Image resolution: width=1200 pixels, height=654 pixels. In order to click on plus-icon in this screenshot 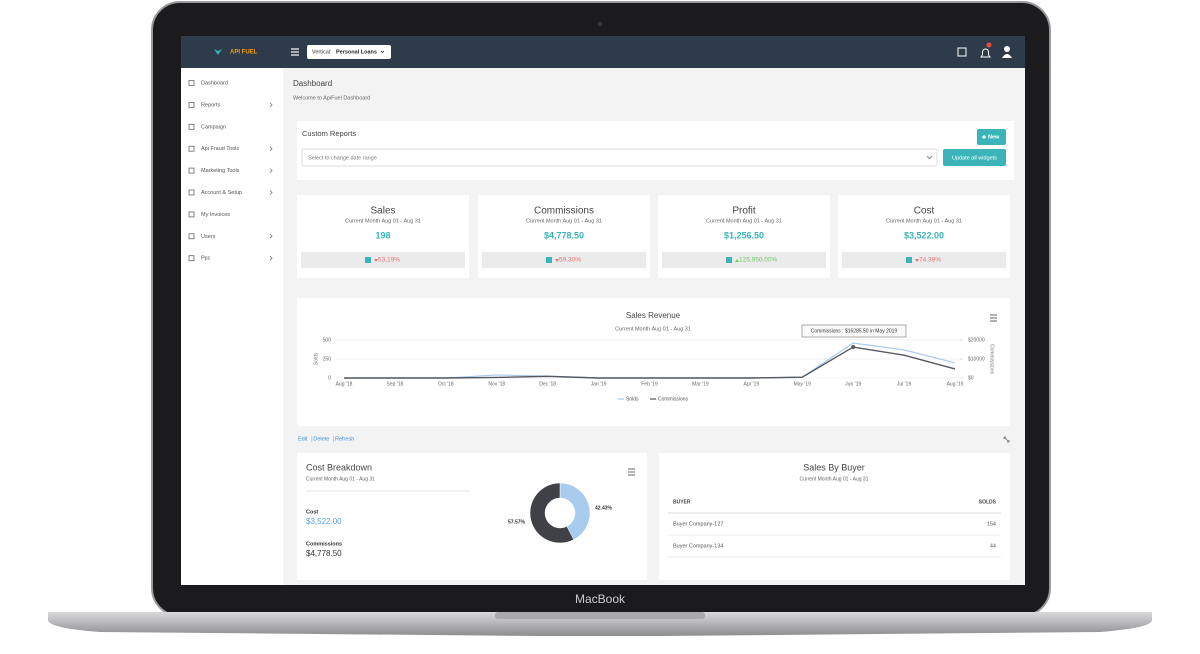, I will do `click(984, 137)`.